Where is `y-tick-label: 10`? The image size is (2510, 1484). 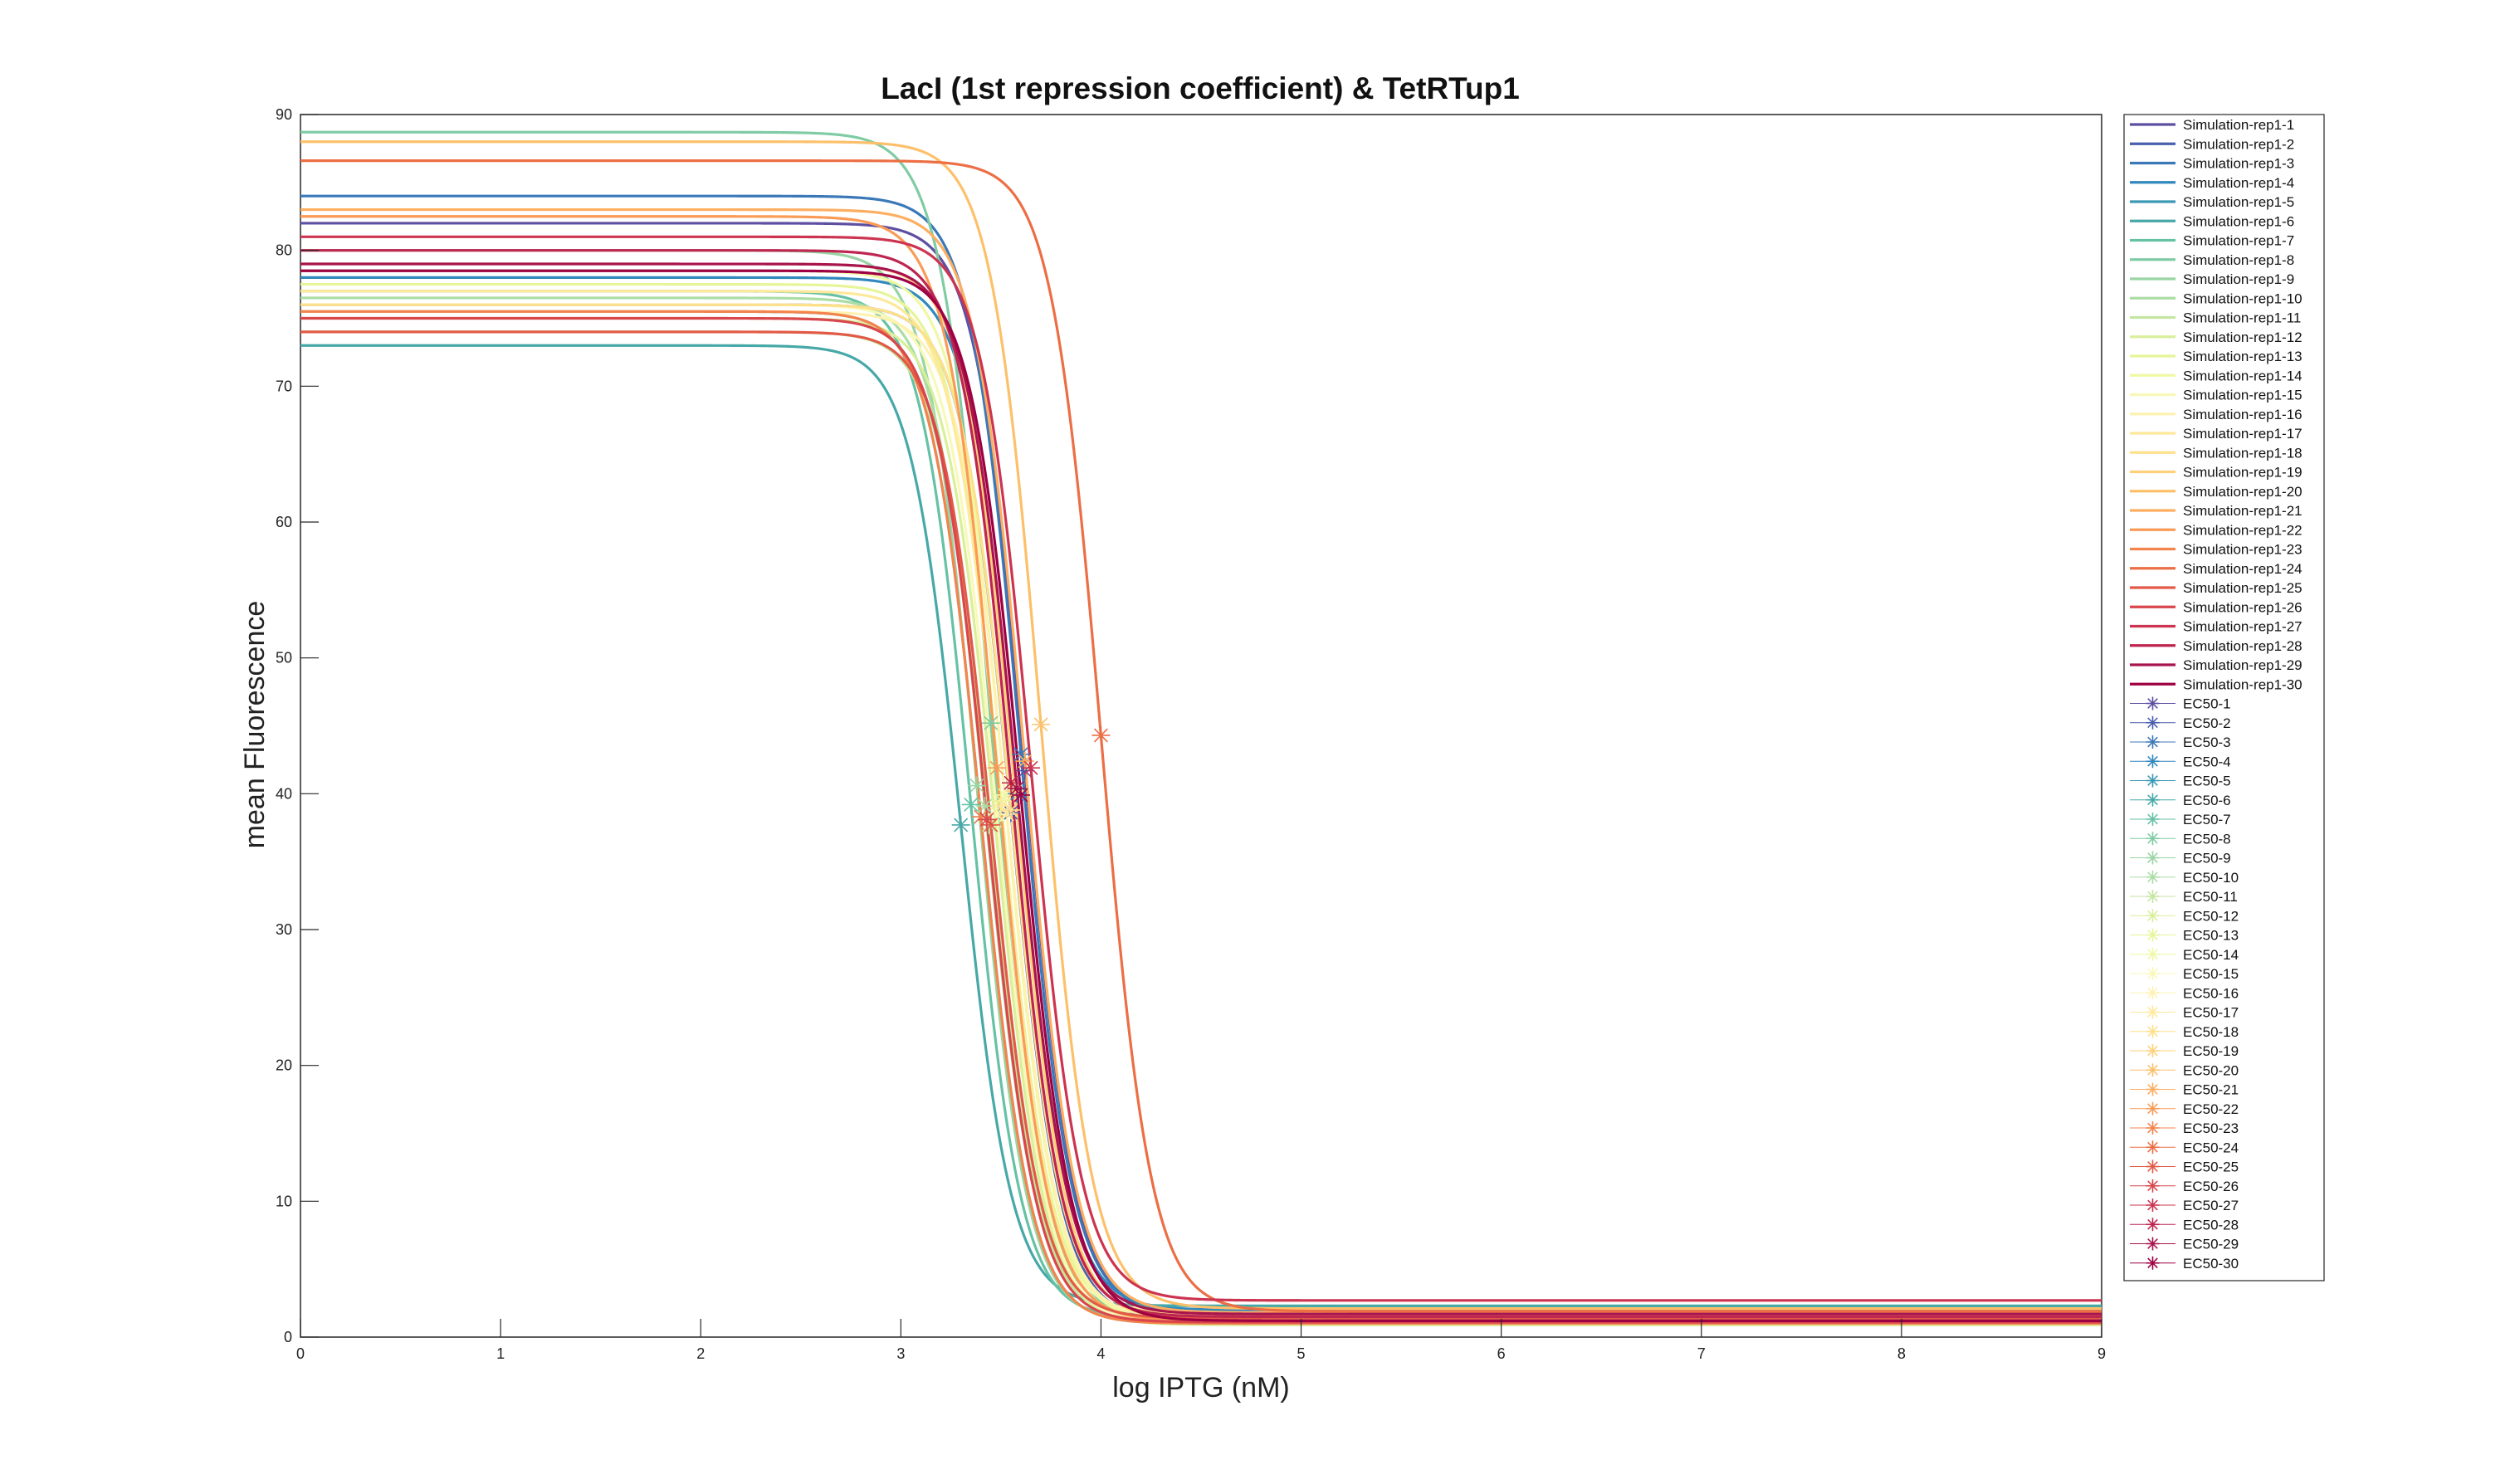
y-tick-label: 10 is located at coordinates (284, 1201).